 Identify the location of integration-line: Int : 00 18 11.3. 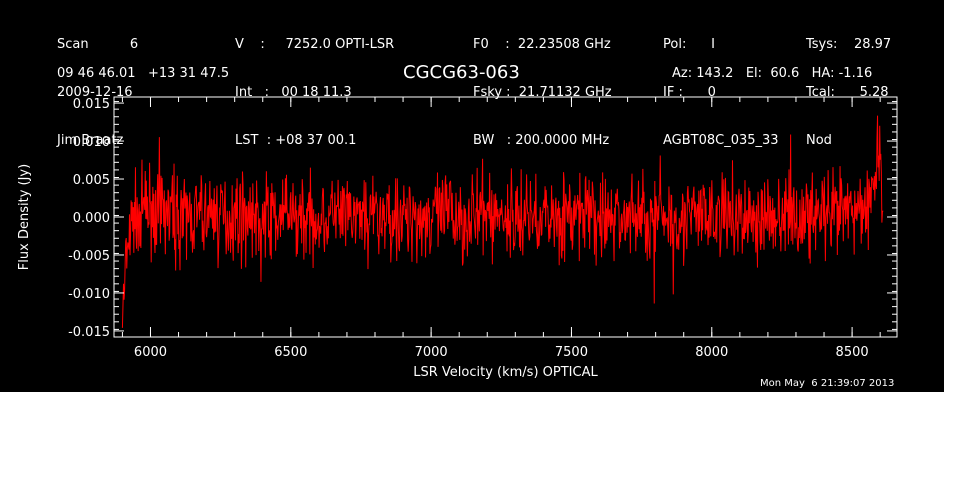
(293, 92).